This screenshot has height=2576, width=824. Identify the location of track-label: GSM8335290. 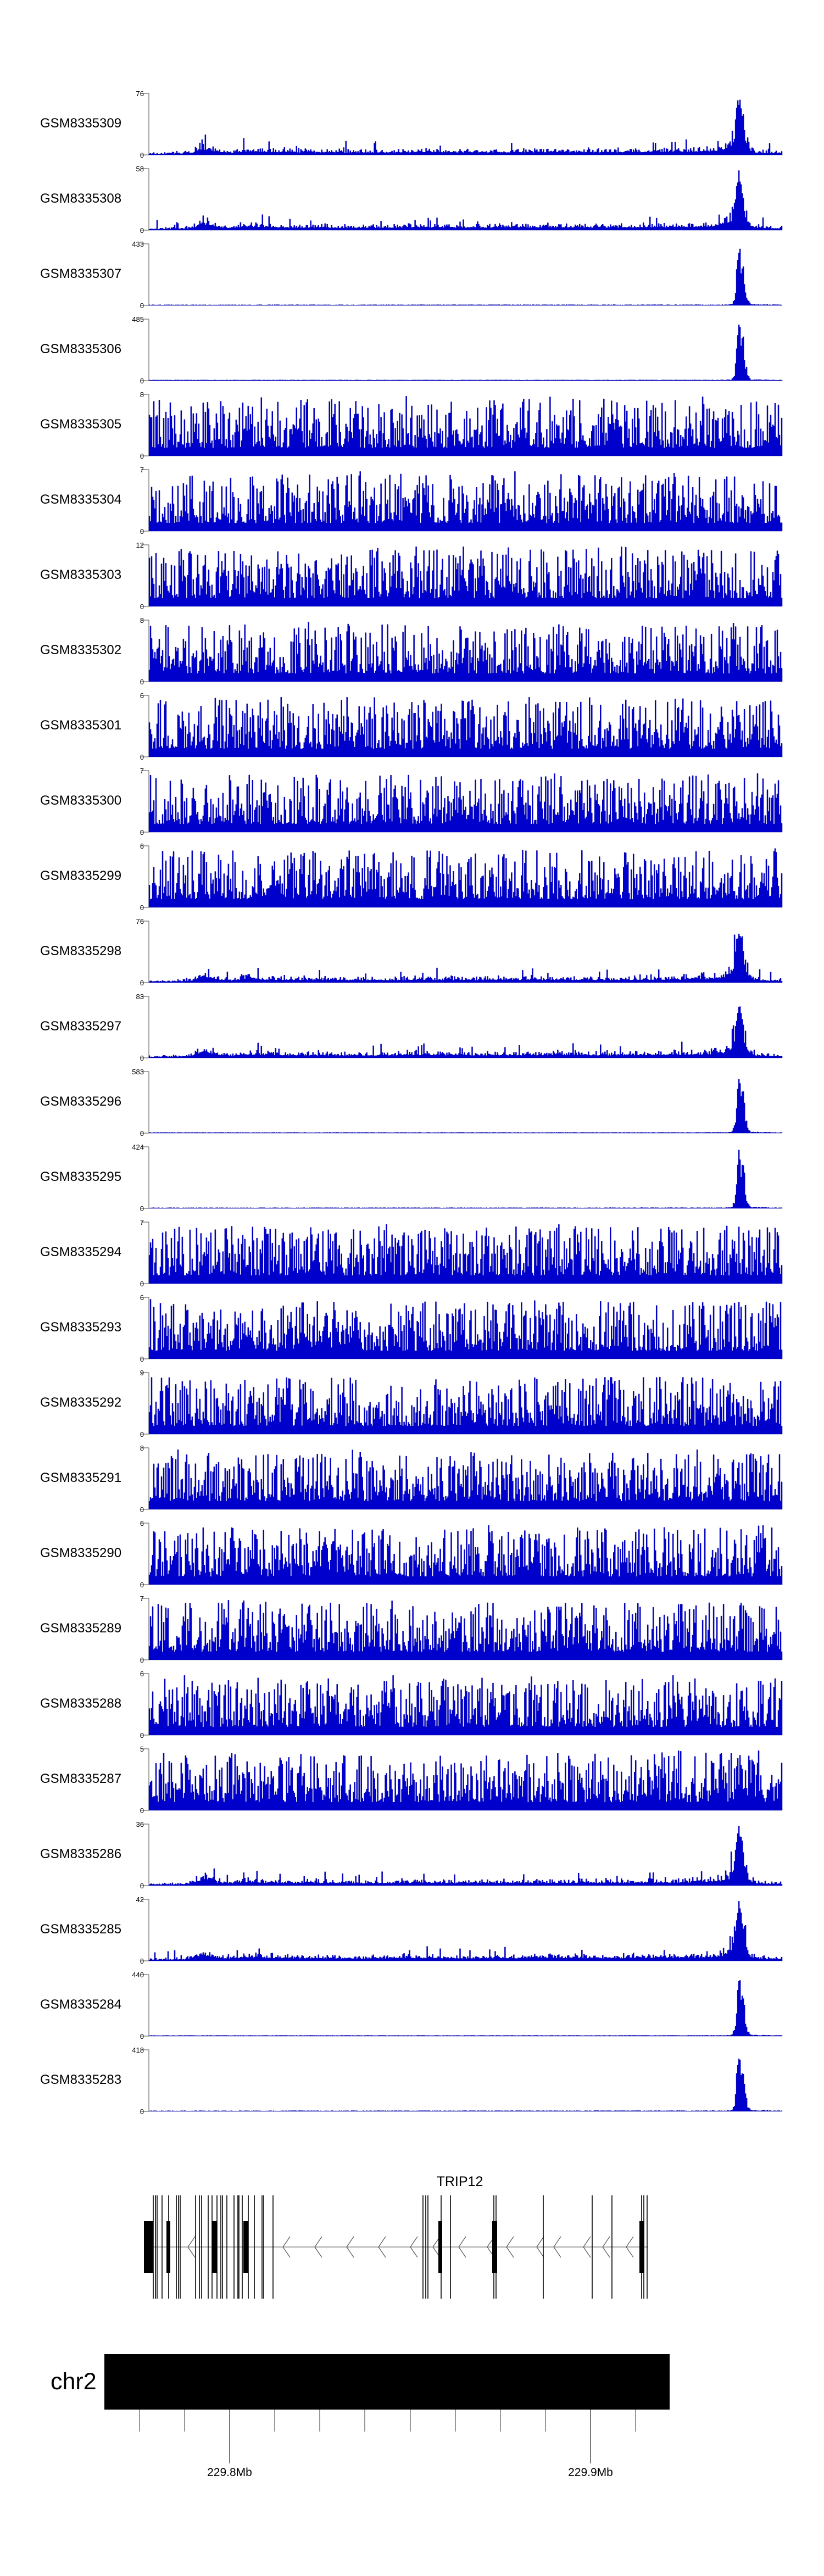
(81, 1553).